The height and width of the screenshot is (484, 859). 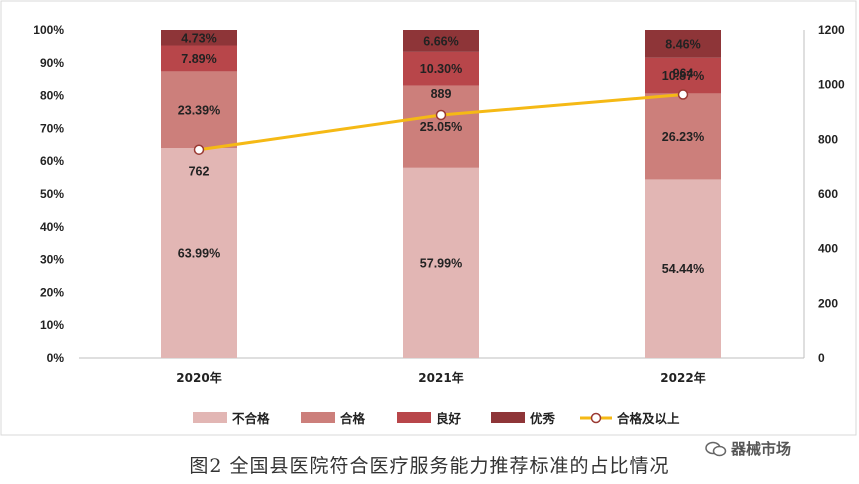 What do you see at coordinates (52, 194) in the screenshot?
I see `left-tick-label: 50%` at bounding box center [52, 194].